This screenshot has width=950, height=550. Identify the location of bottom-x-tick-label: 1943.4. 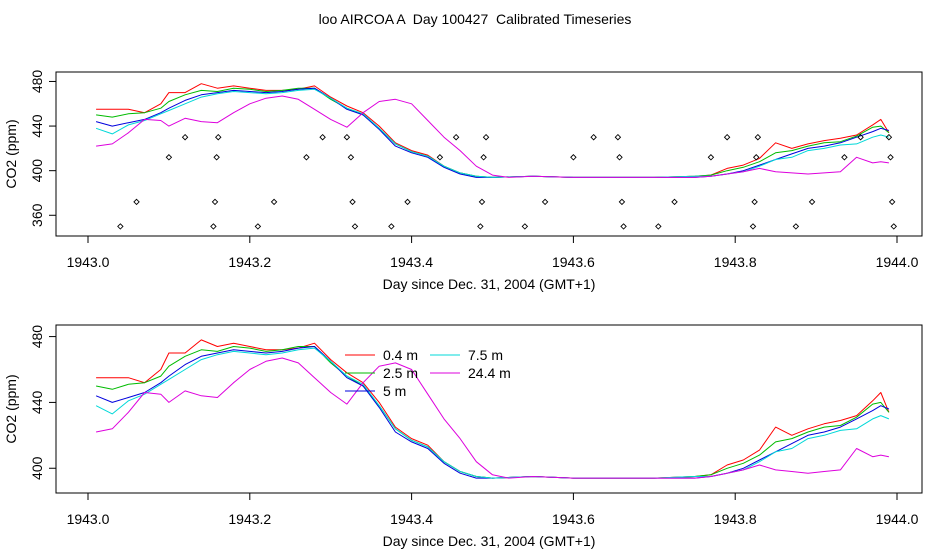
(411, 519).